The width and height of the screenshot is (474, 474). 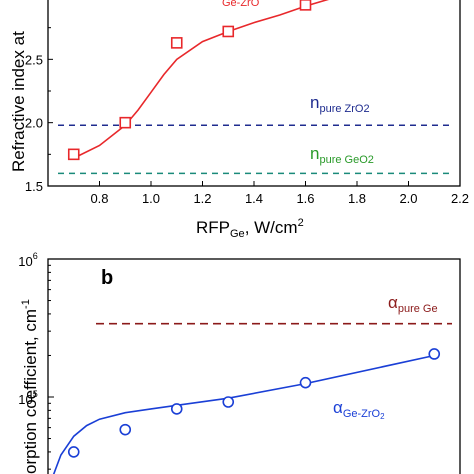 I want to click on panel-b-y-tick-label: 10⁶, so click(x=27, y=260).